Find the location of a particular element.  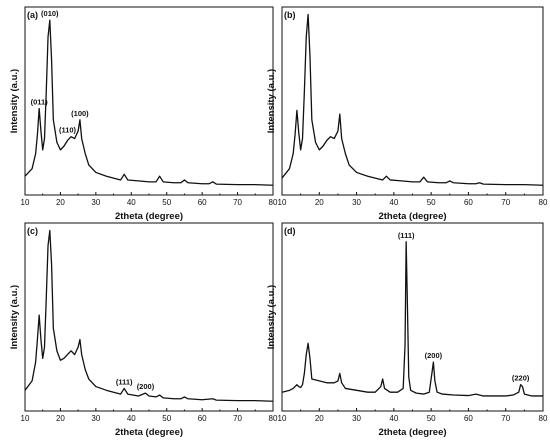

peak-label: (110) is located at coordinates (68, 130).